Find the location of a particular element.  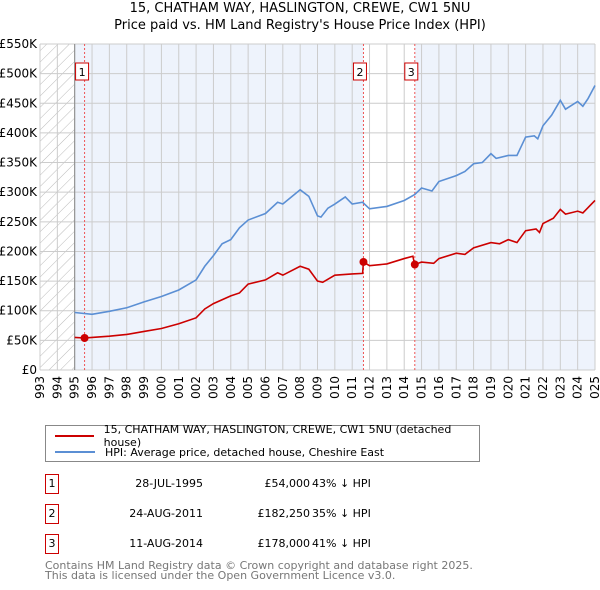

x-tick-label: 2024 is located at coordinates (578, 388).